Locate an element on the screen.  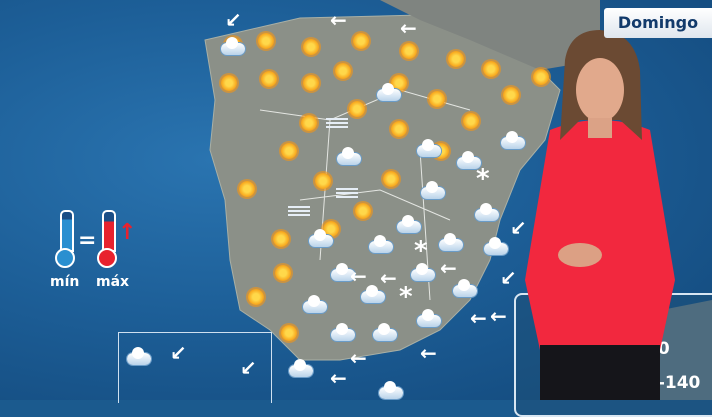
presenter-trousers is located at coordinates (600, 372).